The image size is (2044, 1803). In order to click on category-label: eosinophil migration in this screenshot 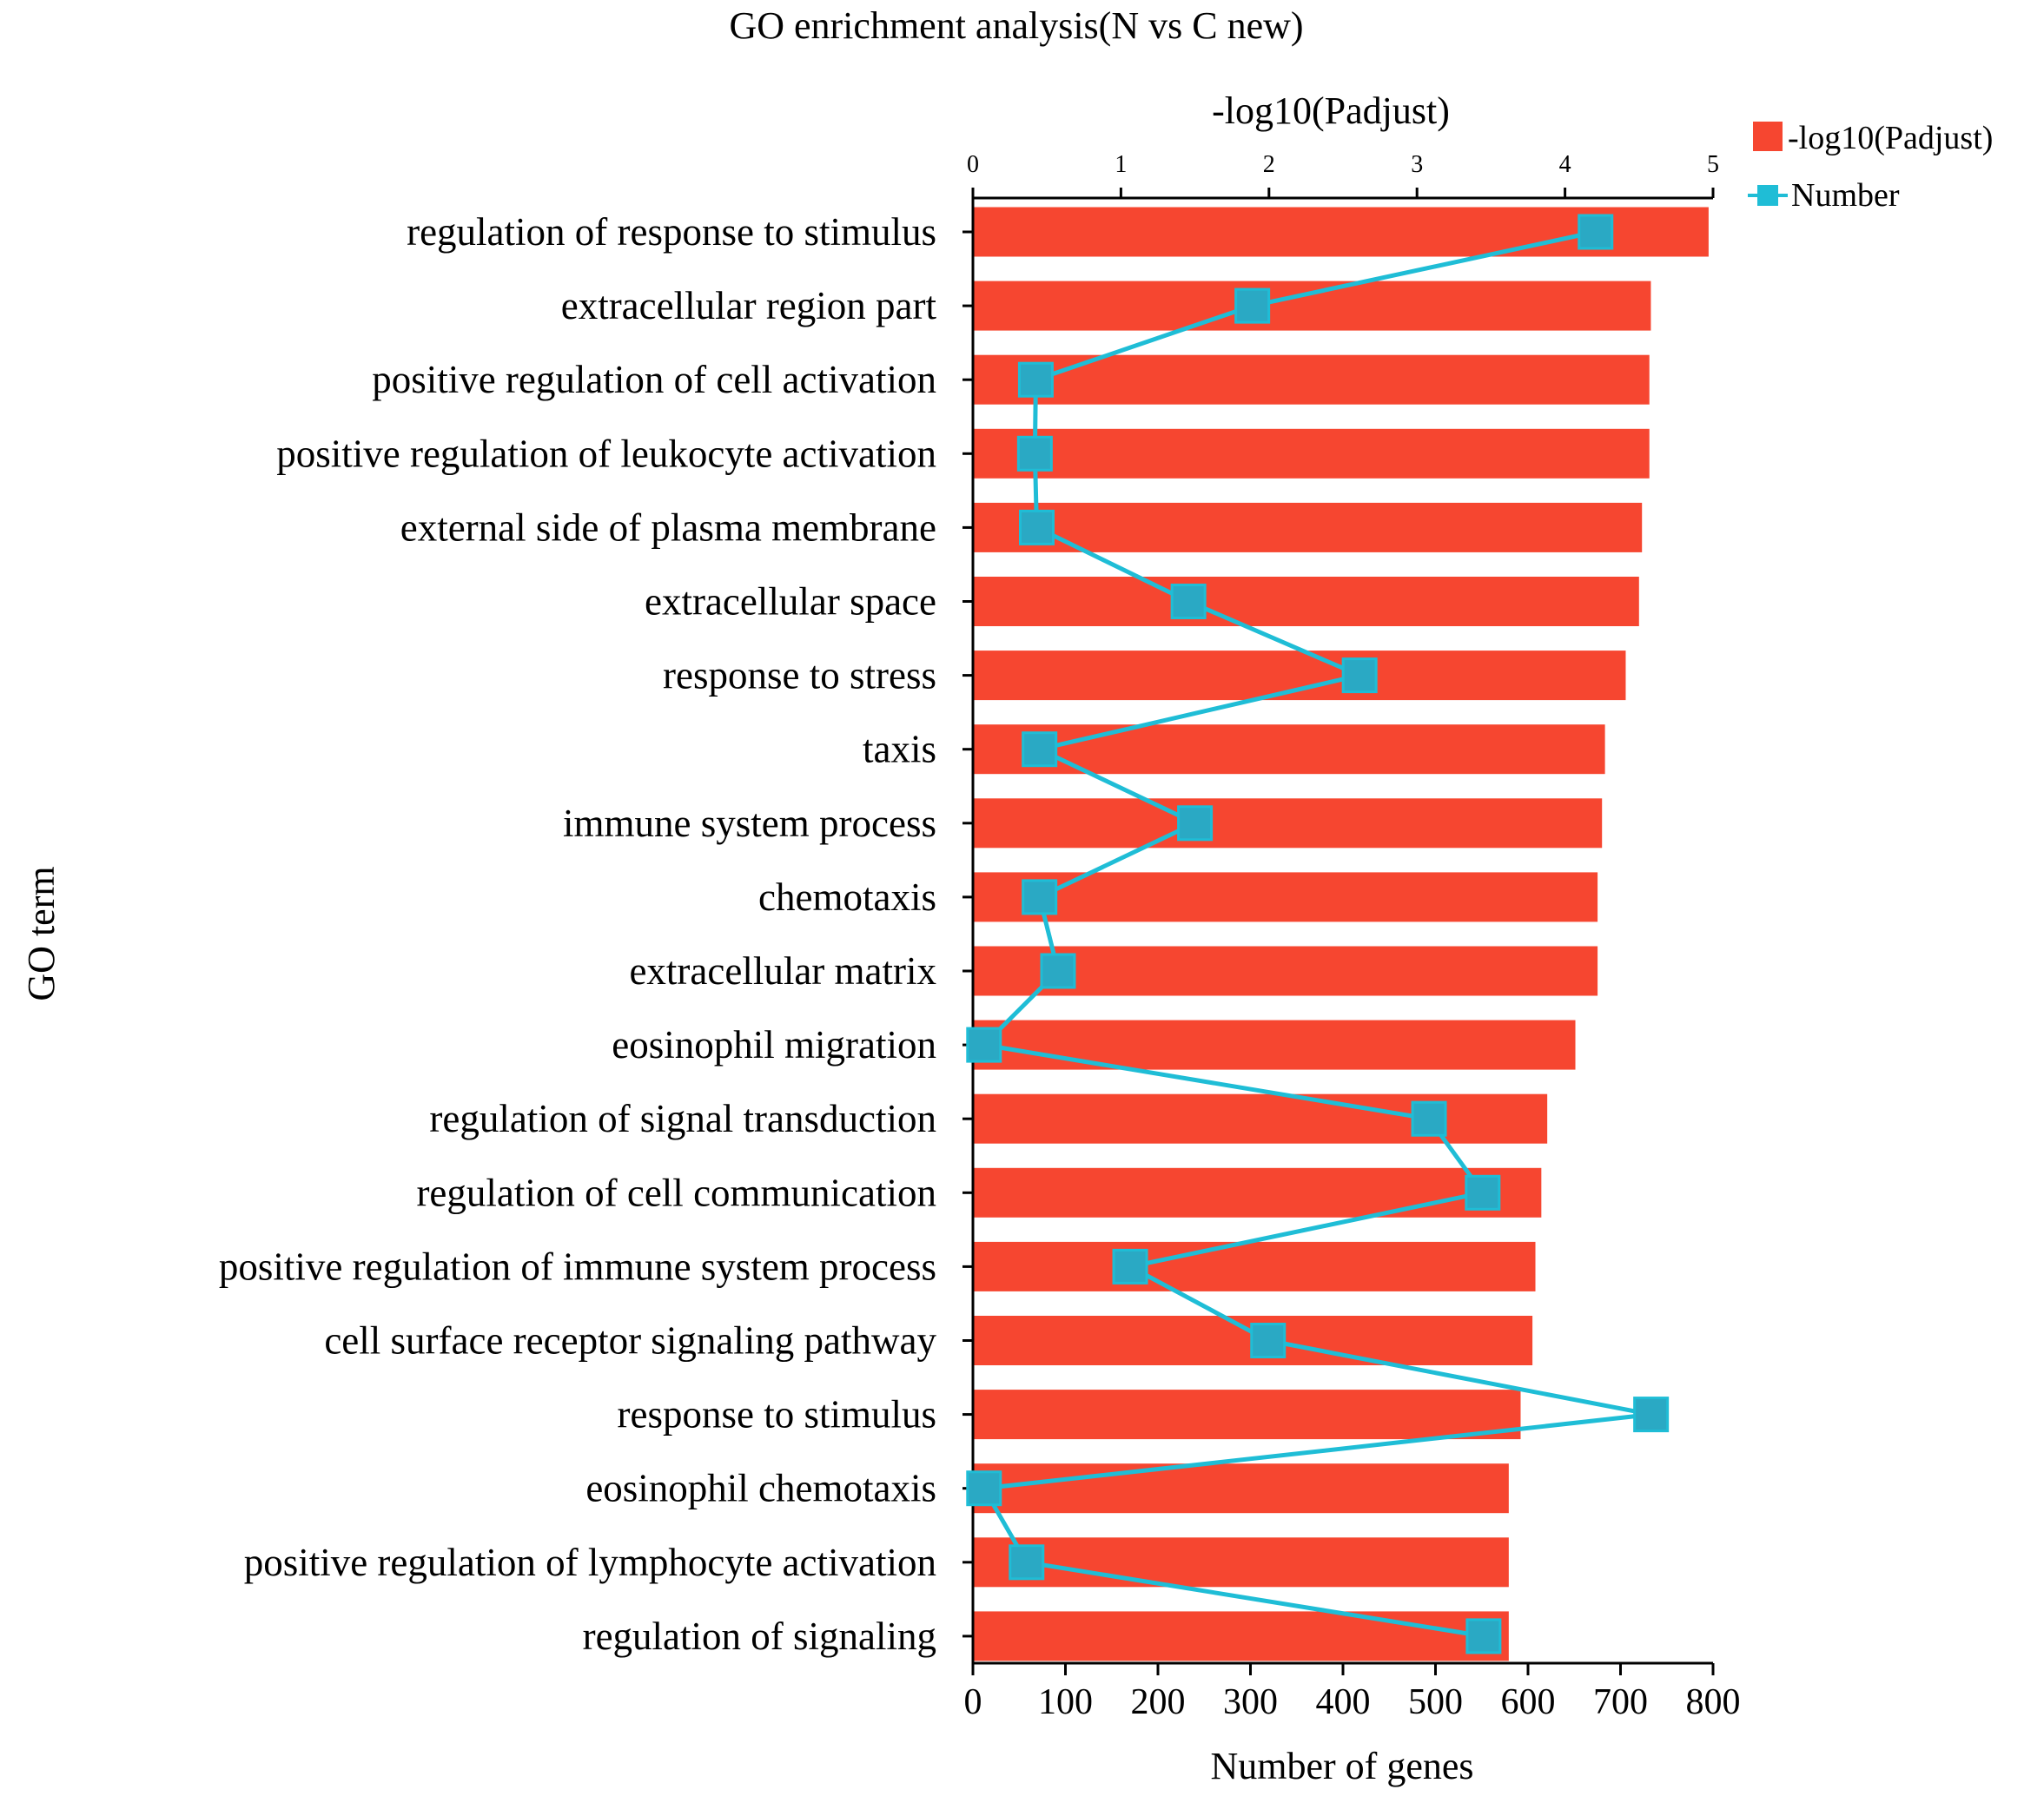, I will do `click(774, 1045)`.